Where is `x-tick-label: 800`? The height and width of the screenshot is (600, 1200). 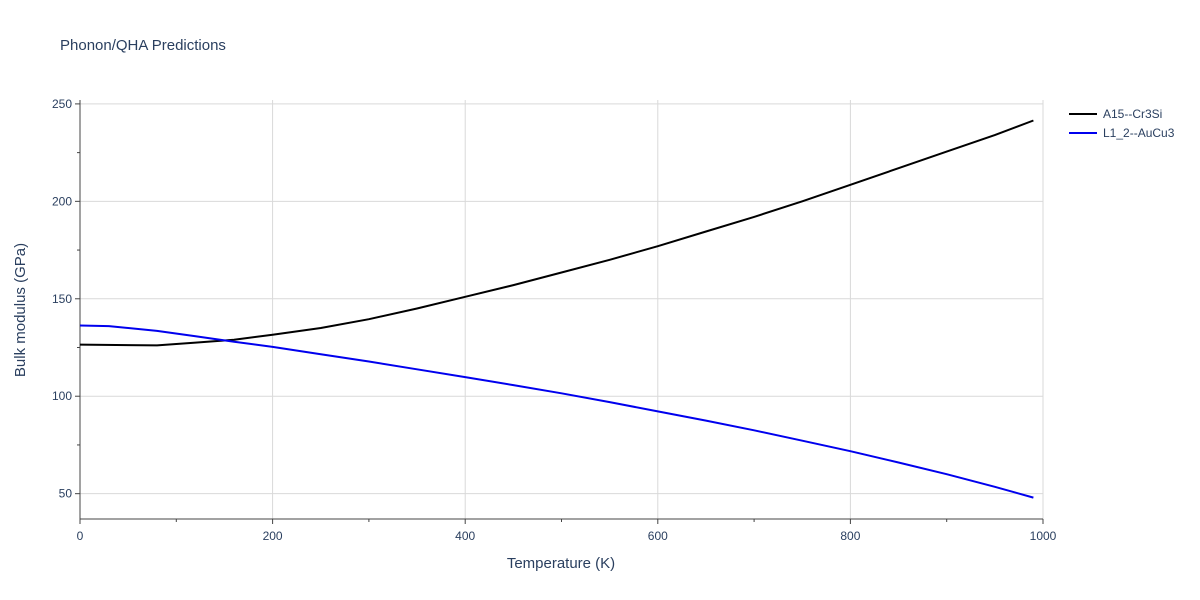
x-tick-label: 800 is located at coordinates (850, 536).